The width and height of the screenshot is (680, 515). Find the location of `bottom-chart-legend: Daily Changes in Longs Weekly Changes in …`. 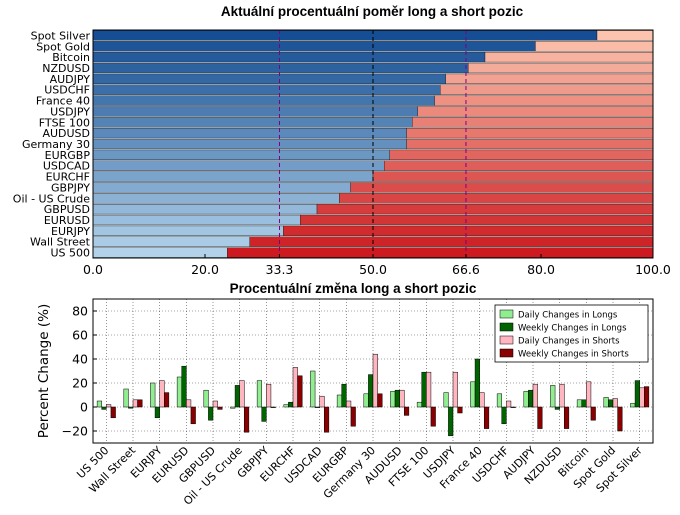

bottom-chart-legend: Daily Changes in Longs Weekly Changes in … is located at coordinates (571, 333).